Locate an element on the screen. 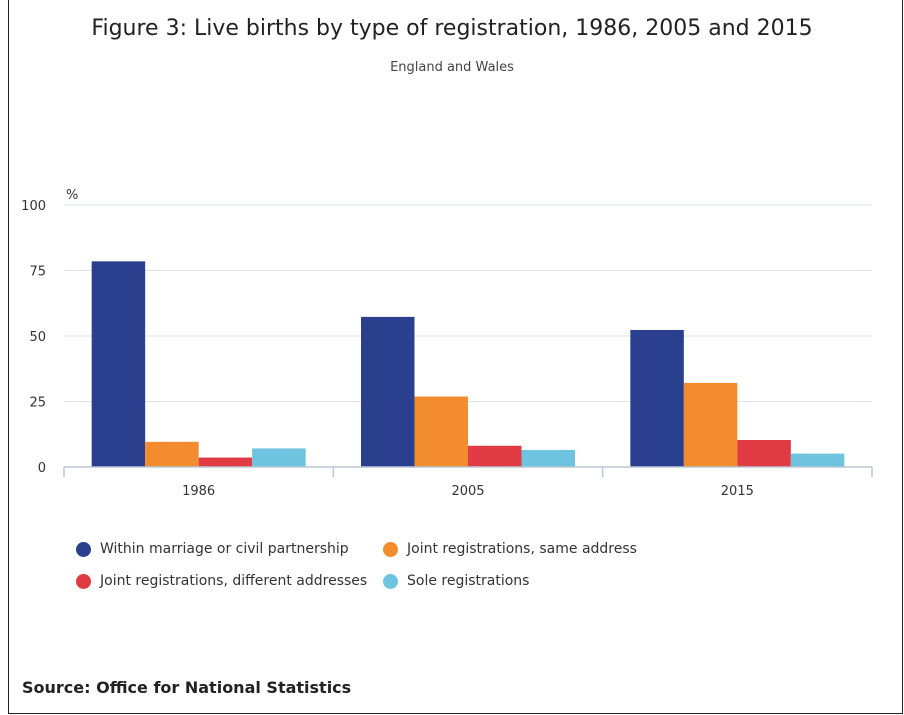 The image size is (904, 715). x-tick-labels: 1986 2005 2015 is located at coordinates (468, 491).